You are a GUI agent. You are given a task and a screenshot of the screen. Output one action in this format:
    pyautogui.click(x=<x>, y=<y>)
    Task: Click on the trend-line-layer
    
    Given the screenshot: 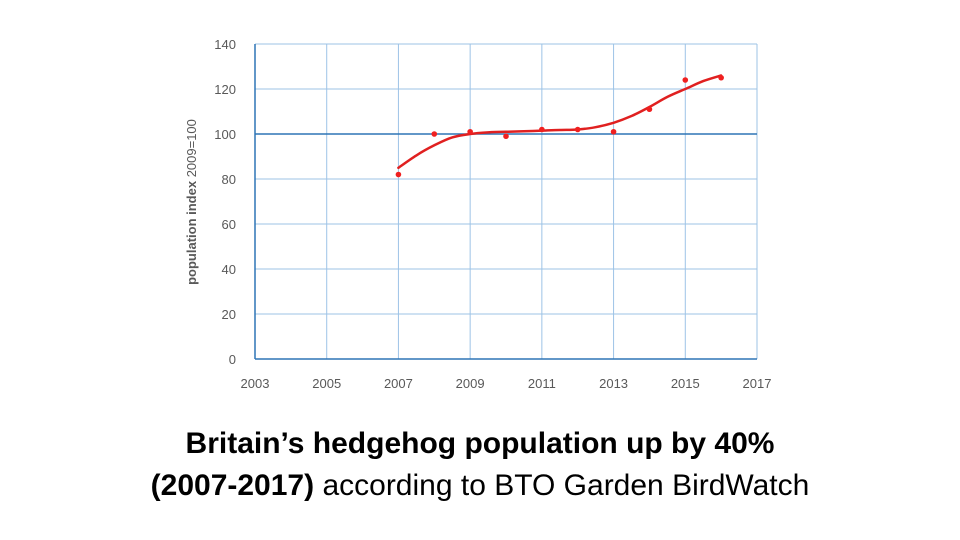 What is the action you would take?
    pyautogui.click(x=560, y=122)
    